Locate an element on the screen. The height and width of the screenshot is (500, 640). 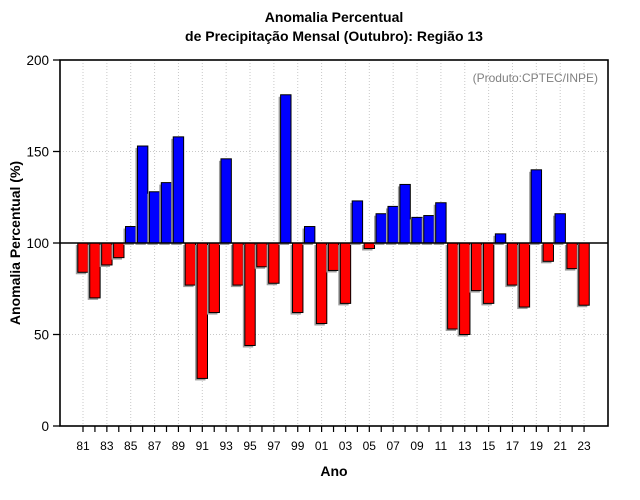
x-tick-label-97: 97 is located at coordinates (274, 446).